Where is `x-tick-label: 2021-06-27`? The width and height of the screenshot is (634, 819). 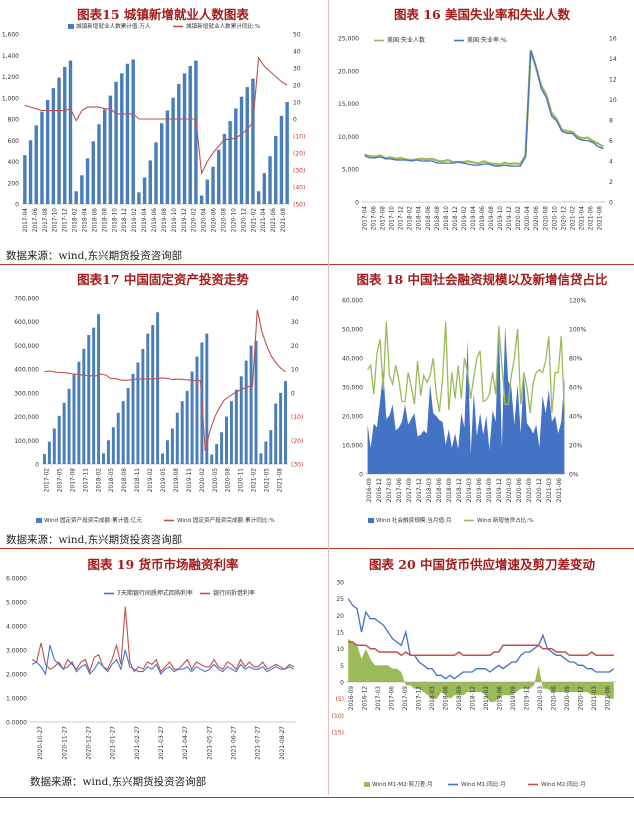 x-tick-label: 2021-06-27 is located at coordinates (235, 743).